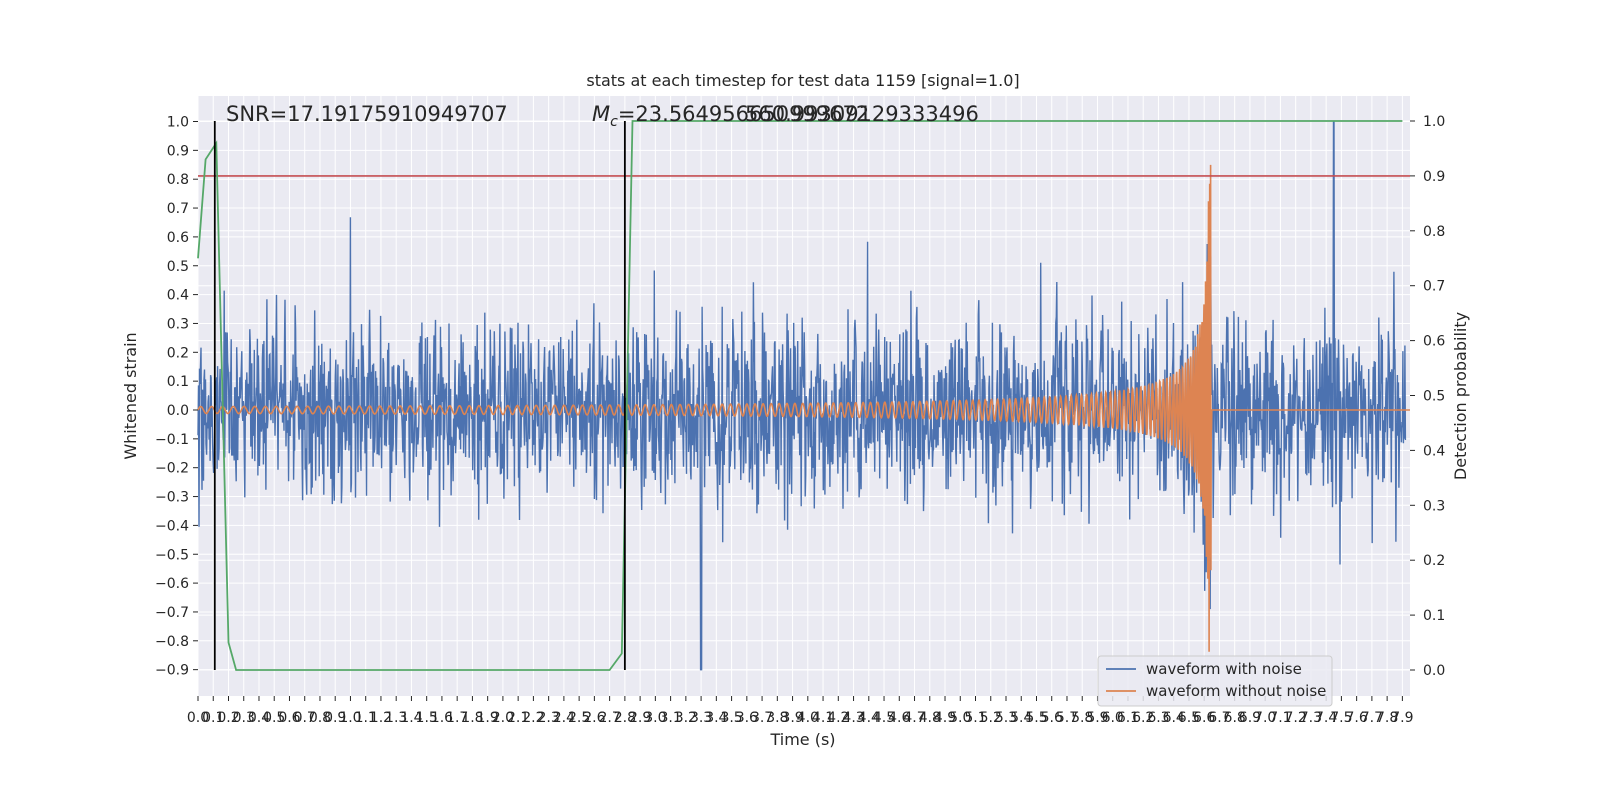  Describe the element at coordinates (178, 324) in the screenshot. I see `y-tick-label-7: 0.3` at that location.